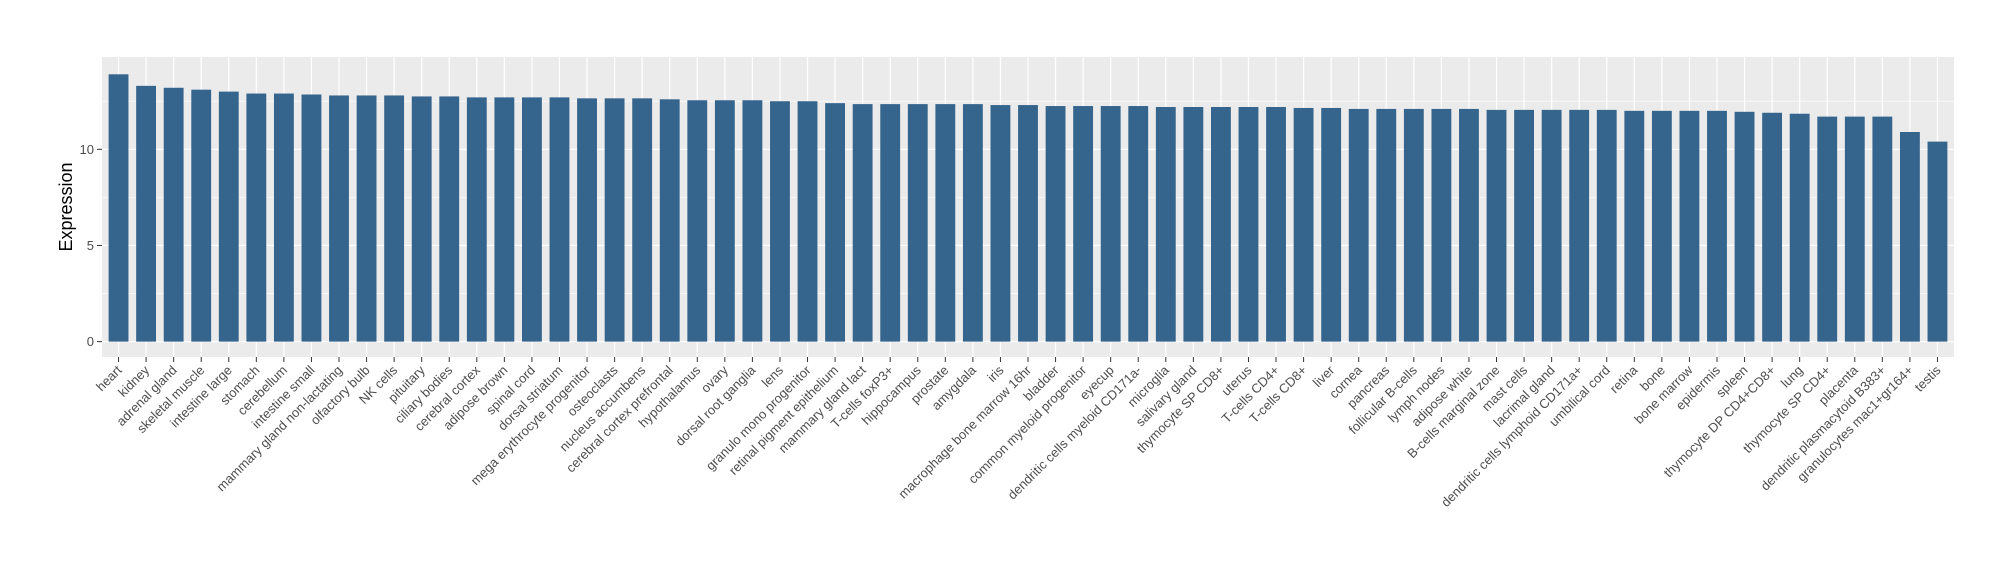 Image resolution: width=2000 pixels, height=580 pixels. I want to click on y-tick-label: 10, so click(87, 149).